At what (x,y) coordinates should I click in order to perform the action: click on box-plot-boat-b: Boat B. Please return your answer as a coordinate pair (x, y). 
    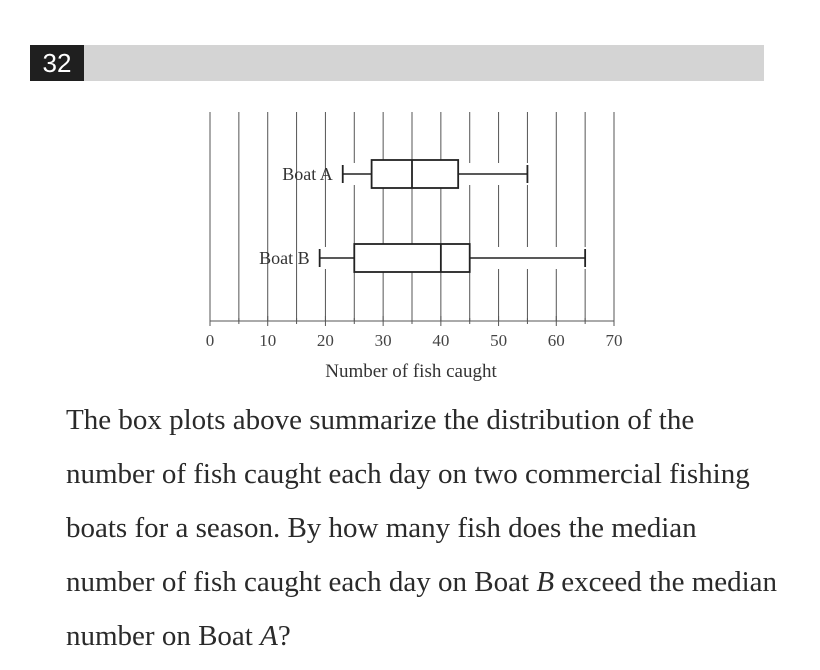
    Looking at the image, I should click on (426, 258).